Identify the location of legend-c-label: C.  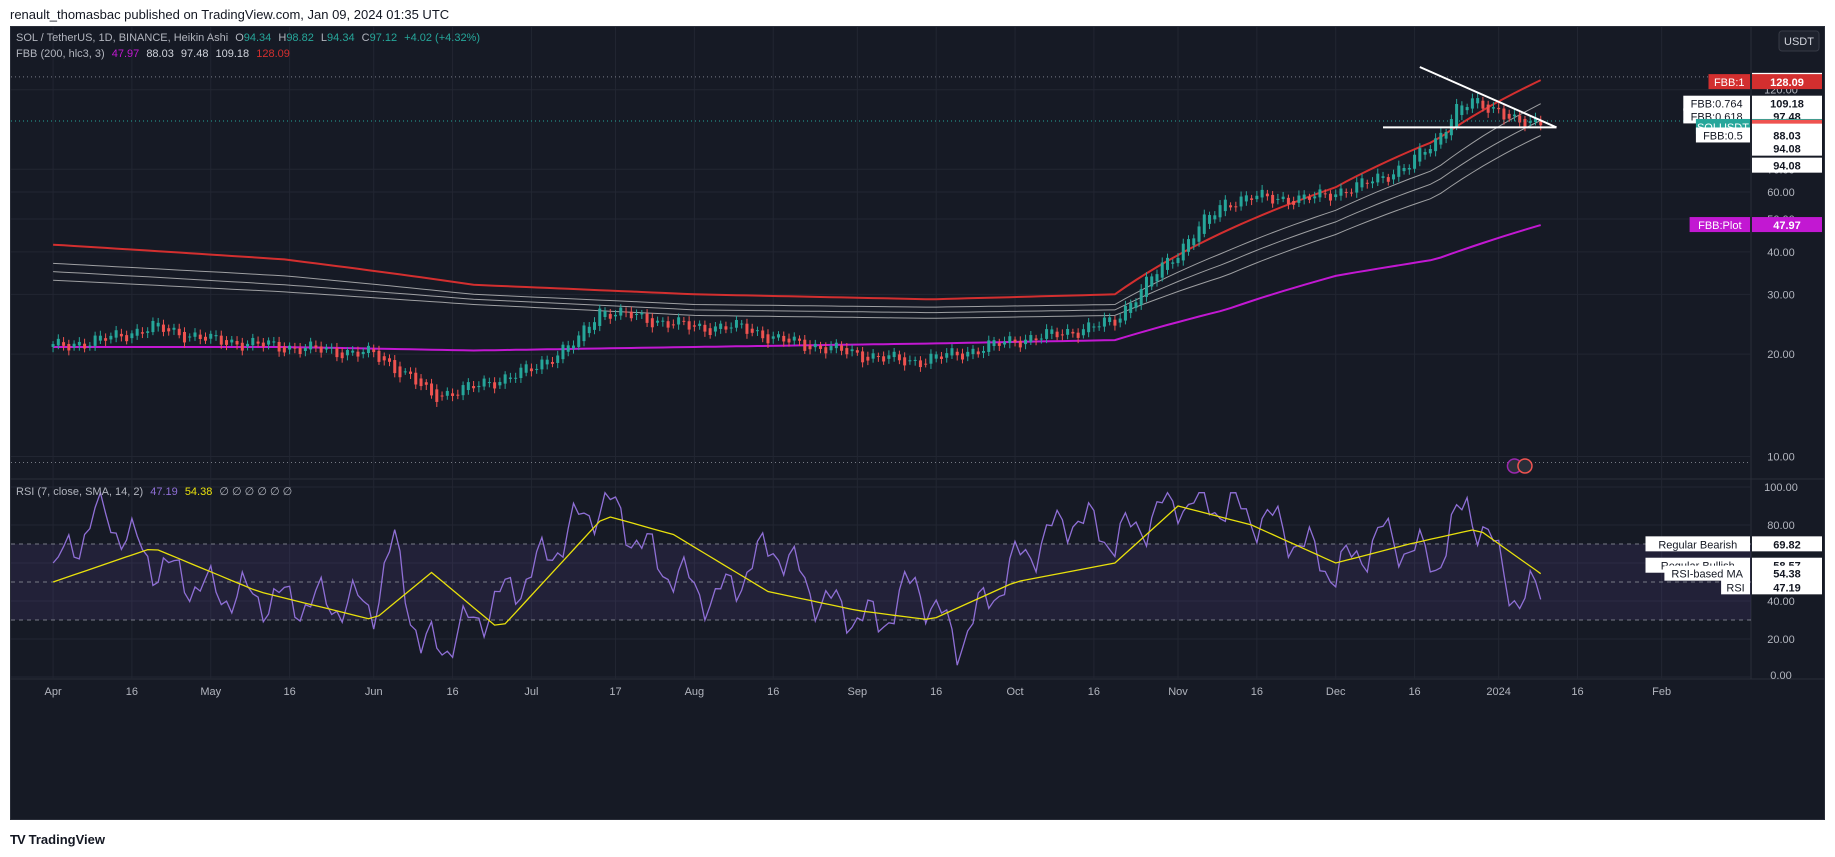
(366, 38).